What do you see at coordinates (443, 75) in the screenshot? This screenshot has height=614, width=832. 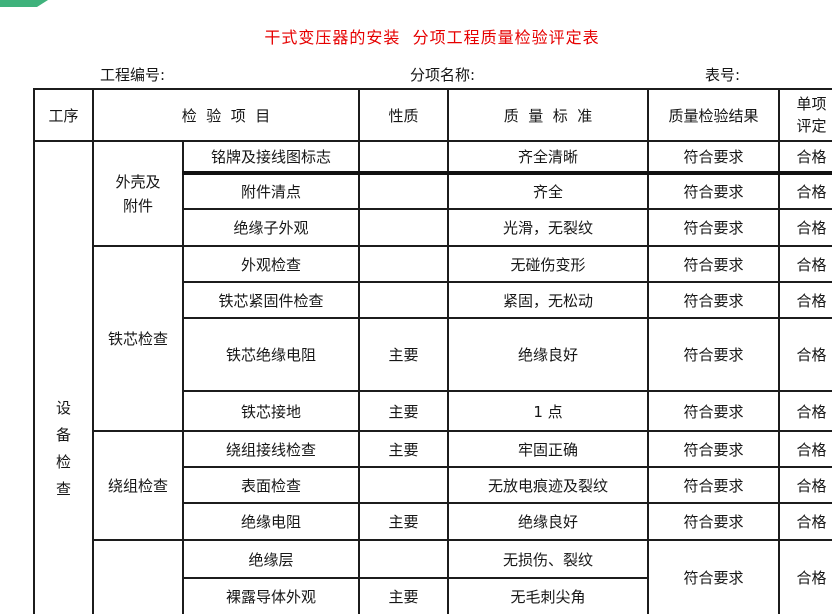 I see `item-name-label: 分项名称:` at bounding box center [443, 75].